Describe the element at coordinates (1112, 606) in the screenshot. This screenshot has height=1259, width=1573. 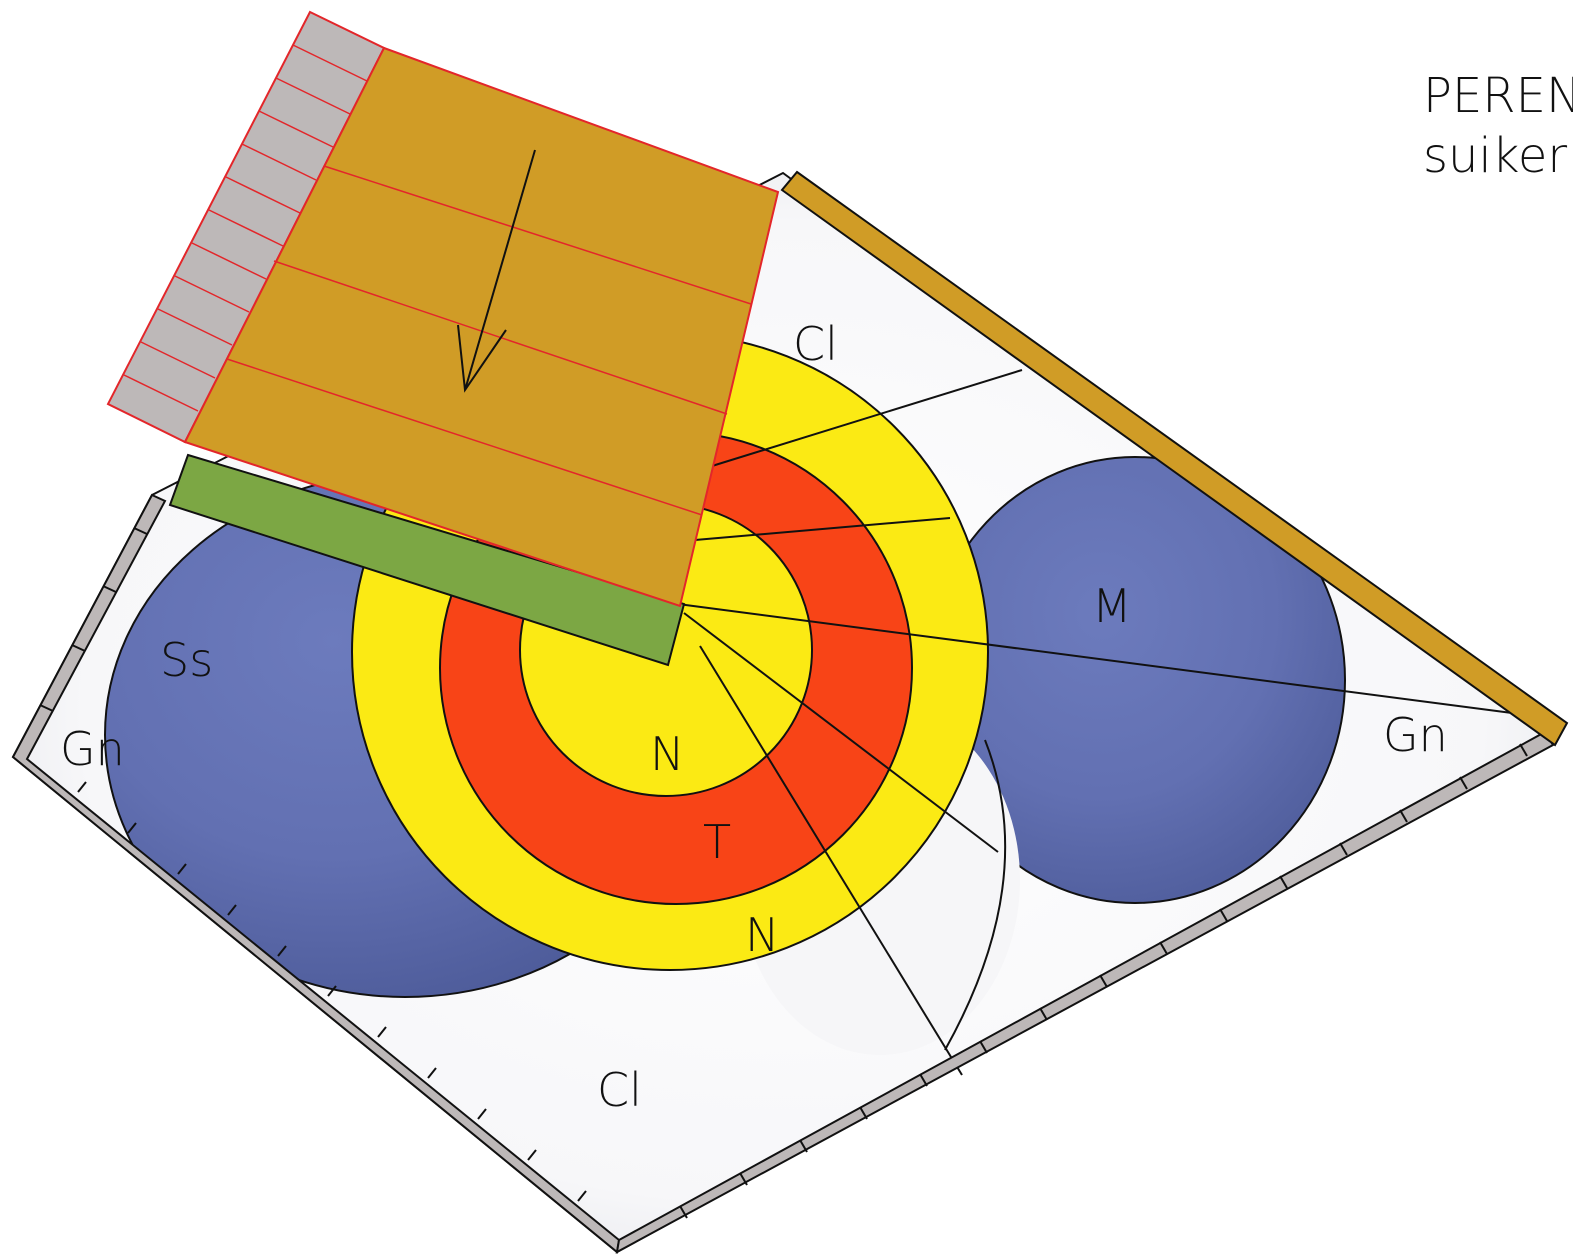
I see `label-m: M` at that location.